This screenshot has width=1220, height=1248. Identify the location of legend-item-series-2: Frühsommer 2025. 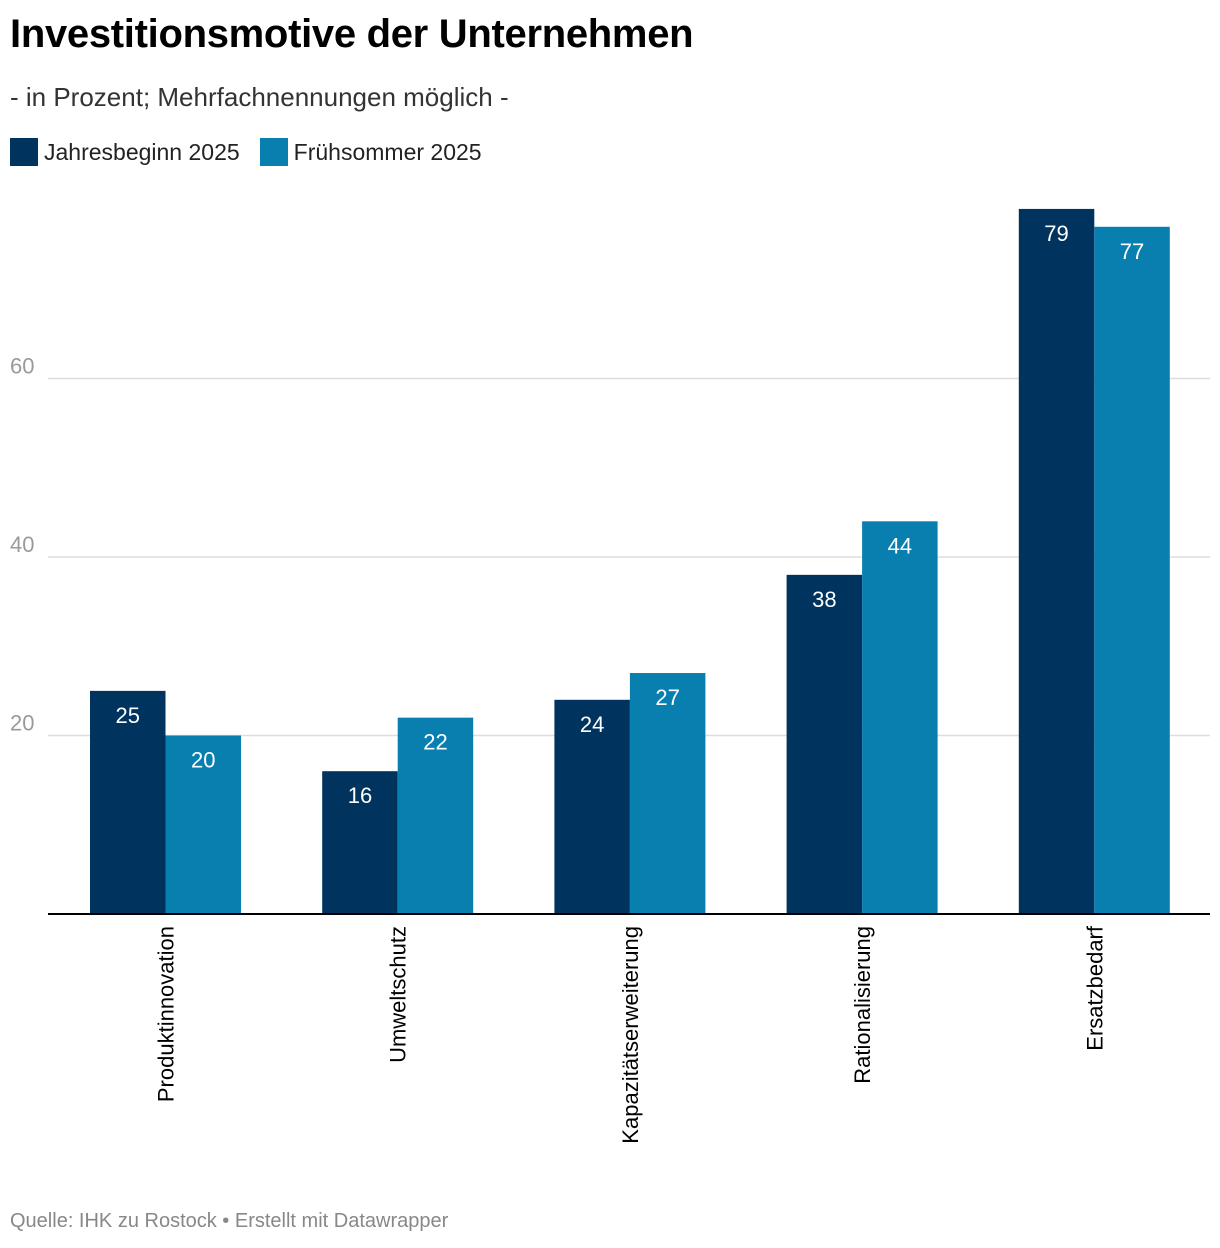
(370, 152).